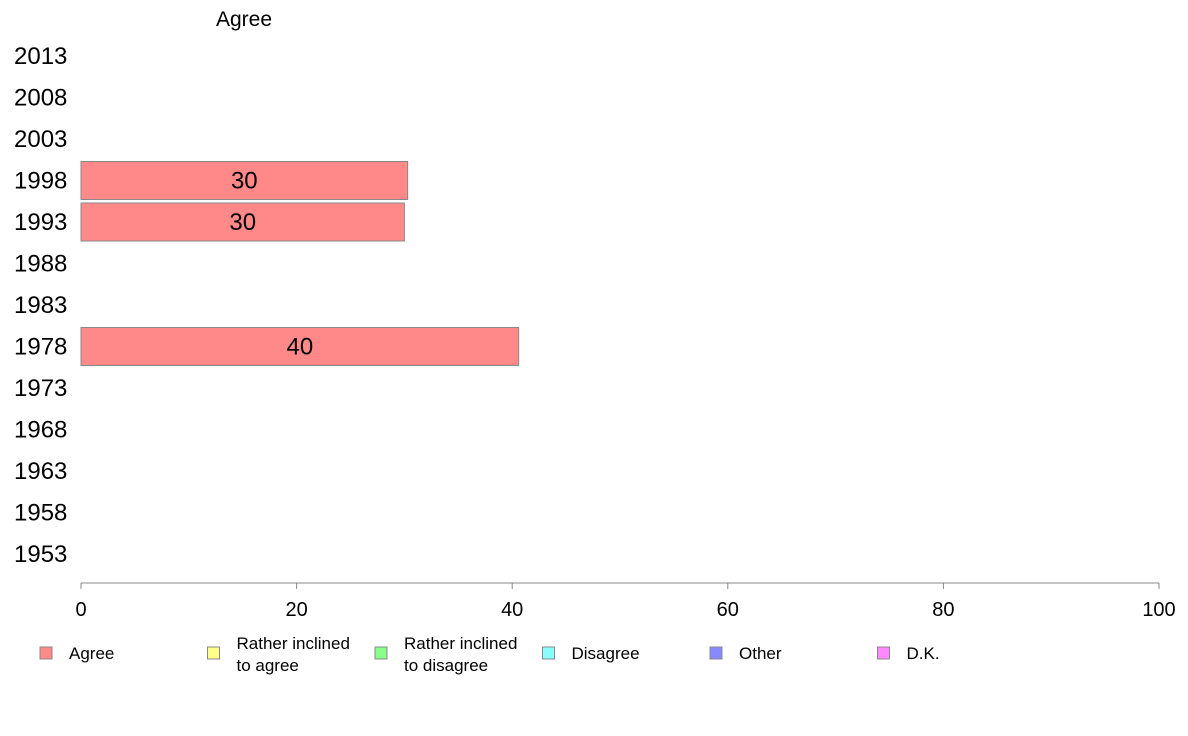 The height and width of the screenshot is (736, 1188). I want to click on x-tick-label-100: 100, so click(1158, 610).